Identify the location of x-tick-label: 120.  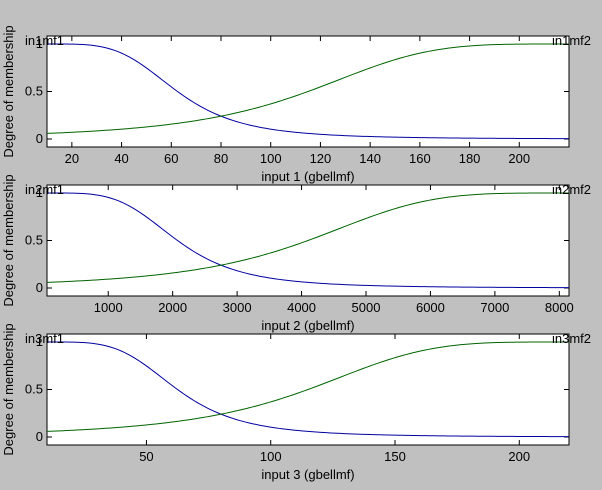
(321, 158).